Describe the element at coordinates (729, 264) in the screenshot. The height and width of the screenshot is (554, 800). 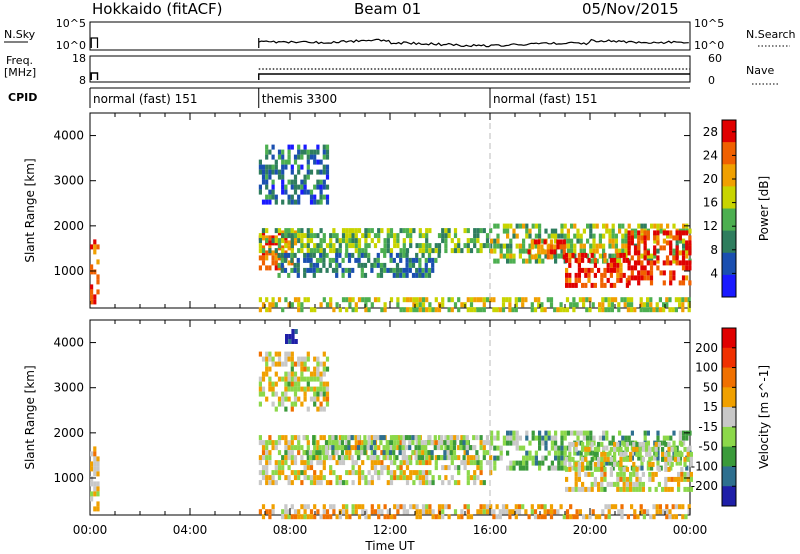
I see `colorbar-segment` at that location.